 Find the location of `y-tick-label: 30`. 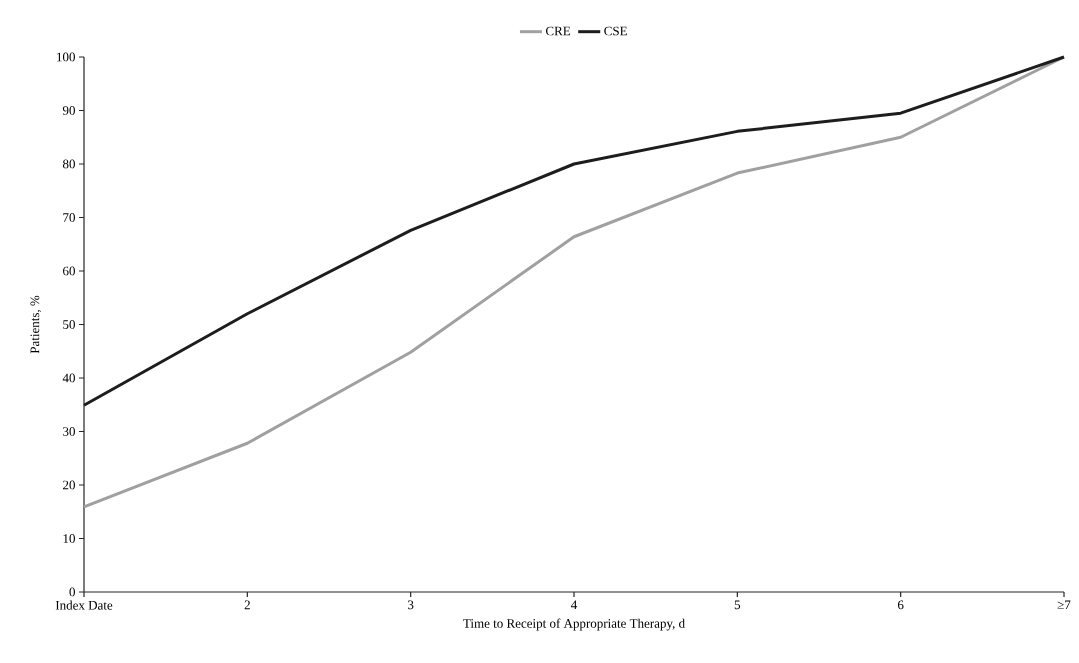

y-tick-label: 30 is located at coordinates (69, 431).